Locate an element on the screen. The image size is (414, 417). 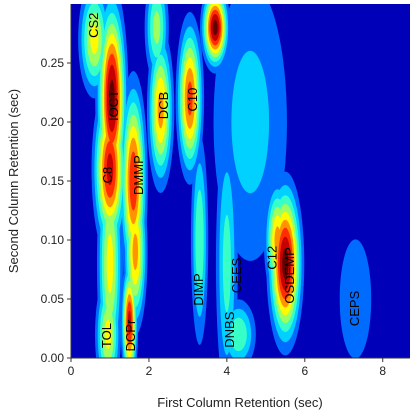
y-tick-label: 0.15 is located at coordinates (53, 181).